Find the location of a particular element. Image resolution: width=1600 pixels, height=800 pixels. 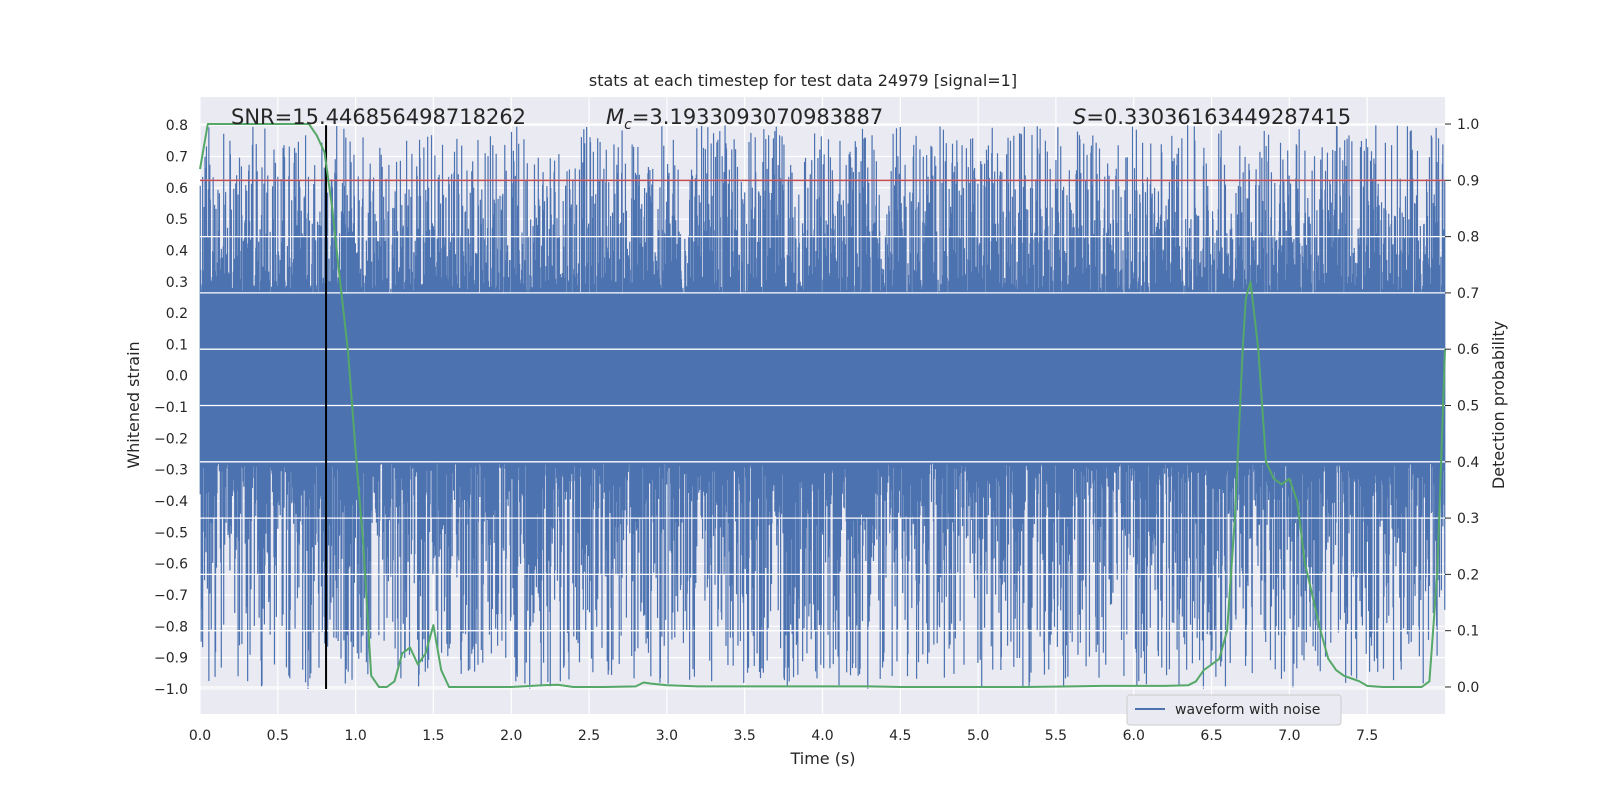

right-y-tick-label: 0.4 is located at coordinates (1468, 463).